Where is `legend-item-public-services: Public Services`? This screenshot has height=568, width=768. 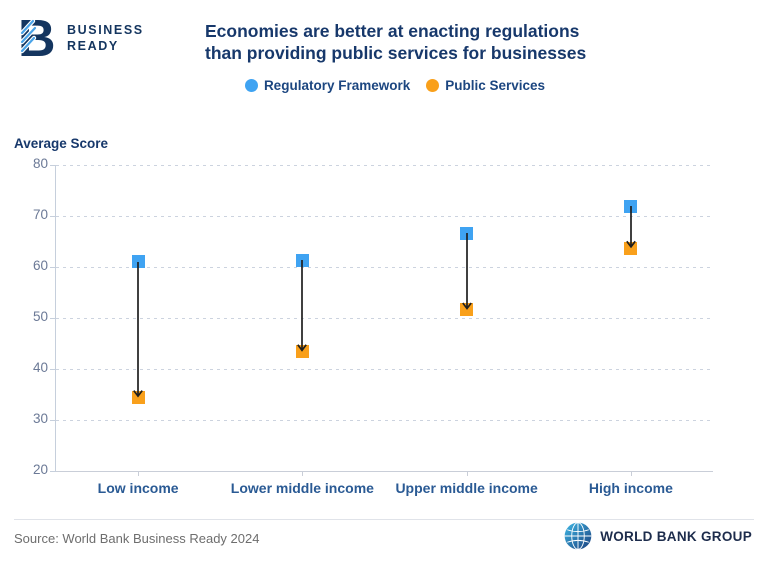 legend-item-public-services: Public Services is located at coordinates (485, 85).